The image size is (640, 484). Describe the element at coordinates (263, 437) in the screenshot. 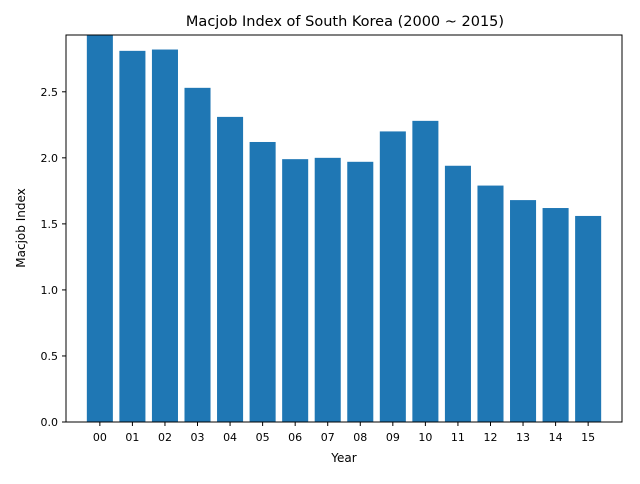

I see `x-tick-label: 05` at that location.